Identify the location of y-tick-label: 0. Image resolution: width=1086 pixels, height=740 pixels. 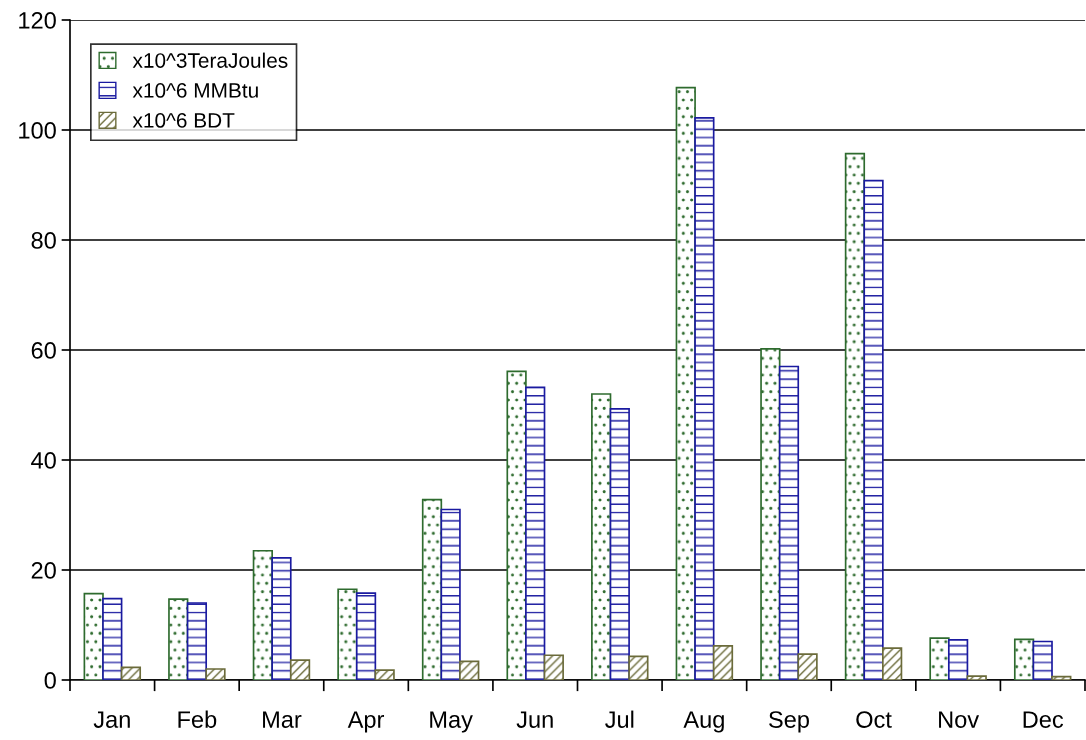
(50, 680).